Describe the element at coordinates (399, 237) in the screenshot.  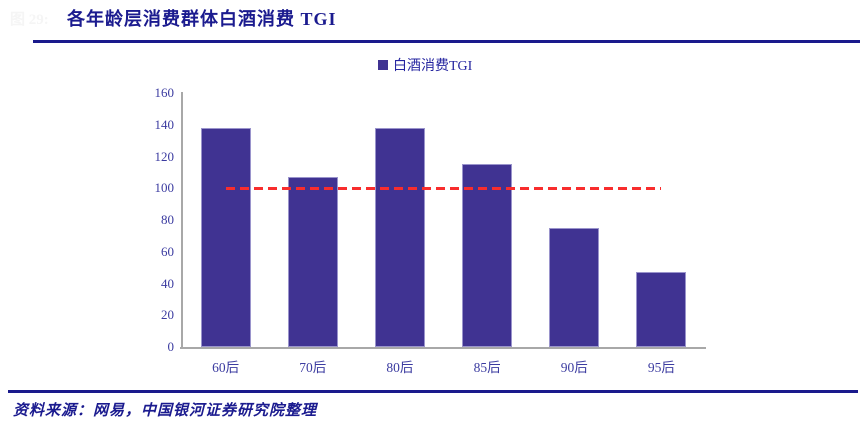
I see `bar-80后` at that location.